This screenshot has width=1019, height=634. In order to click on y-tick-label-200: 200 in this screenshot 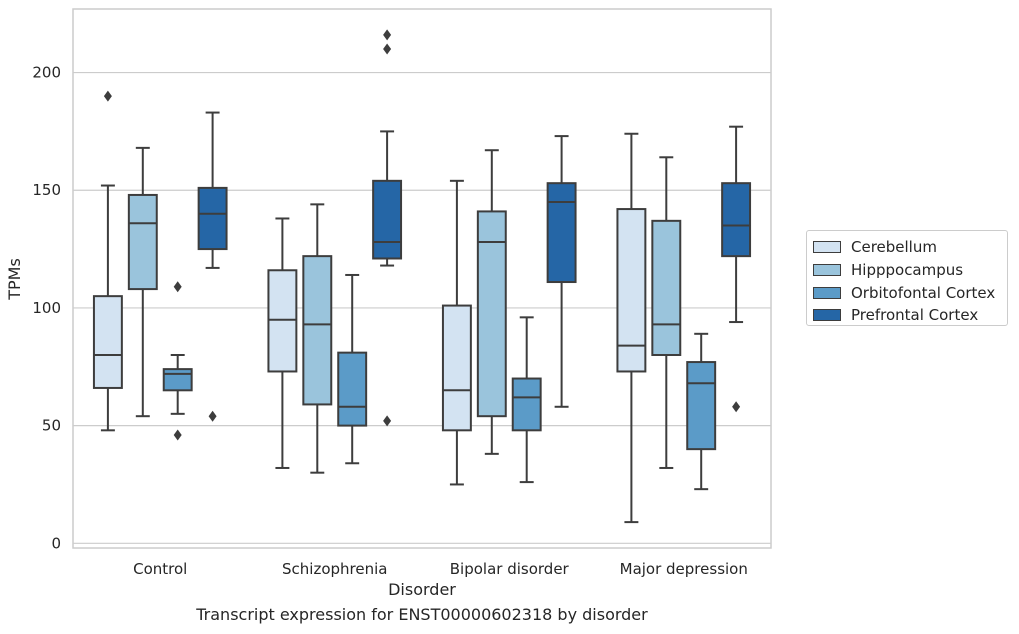, I will do `click(46, 73)`.